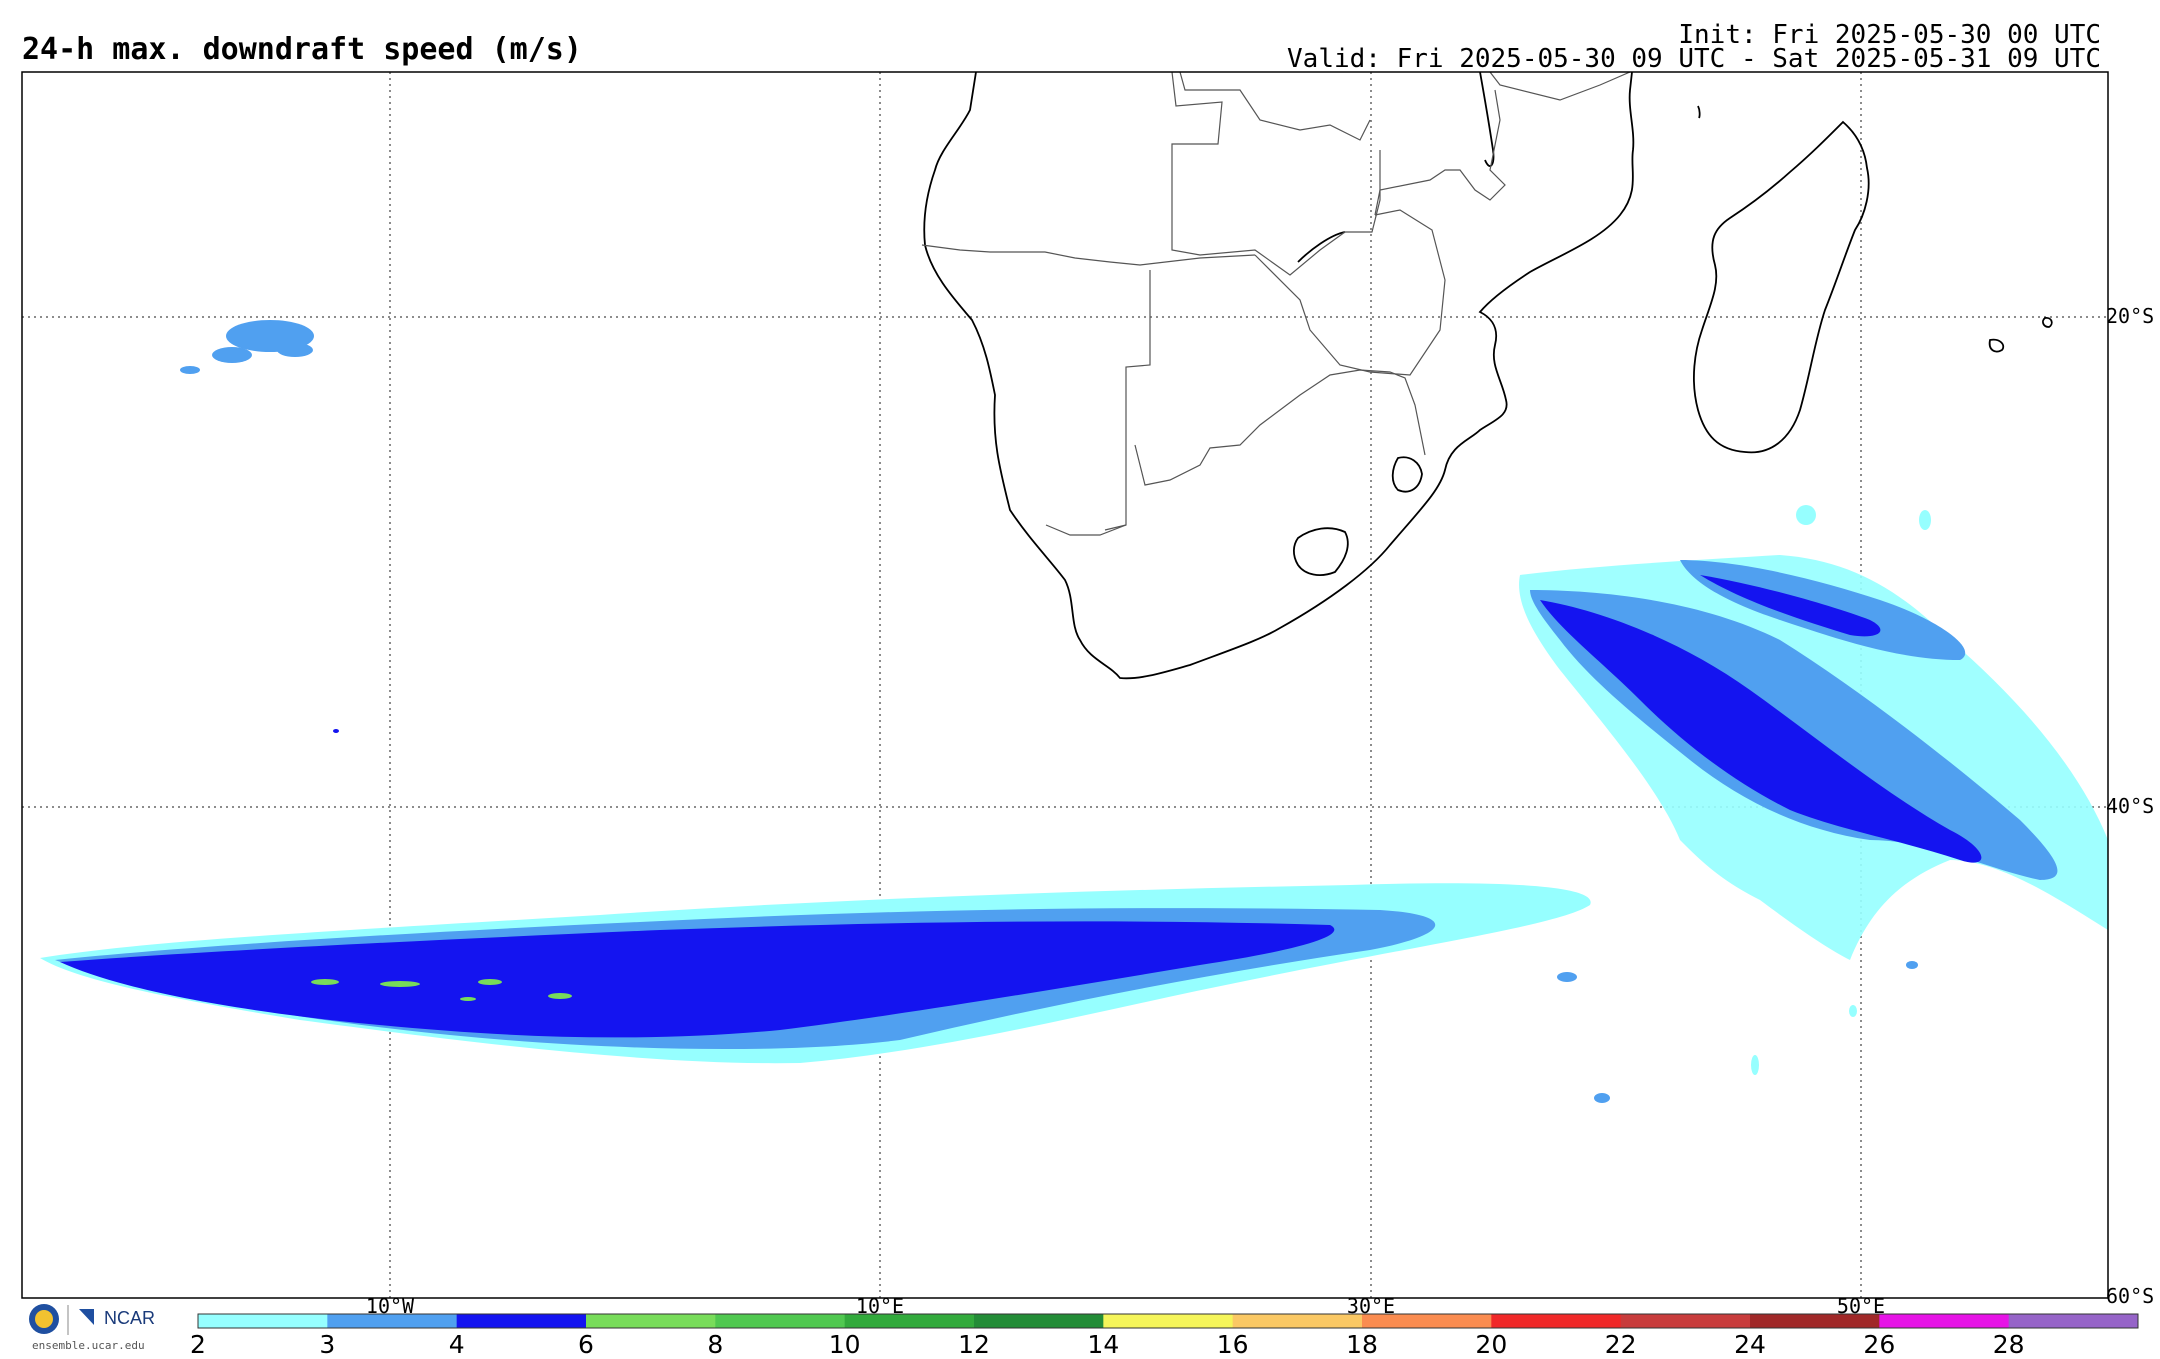  What do you see at coordinates (586, 1344) in the screenshot?
I see `colorbar-level-label: 6` at bounding box center [586, 1344].